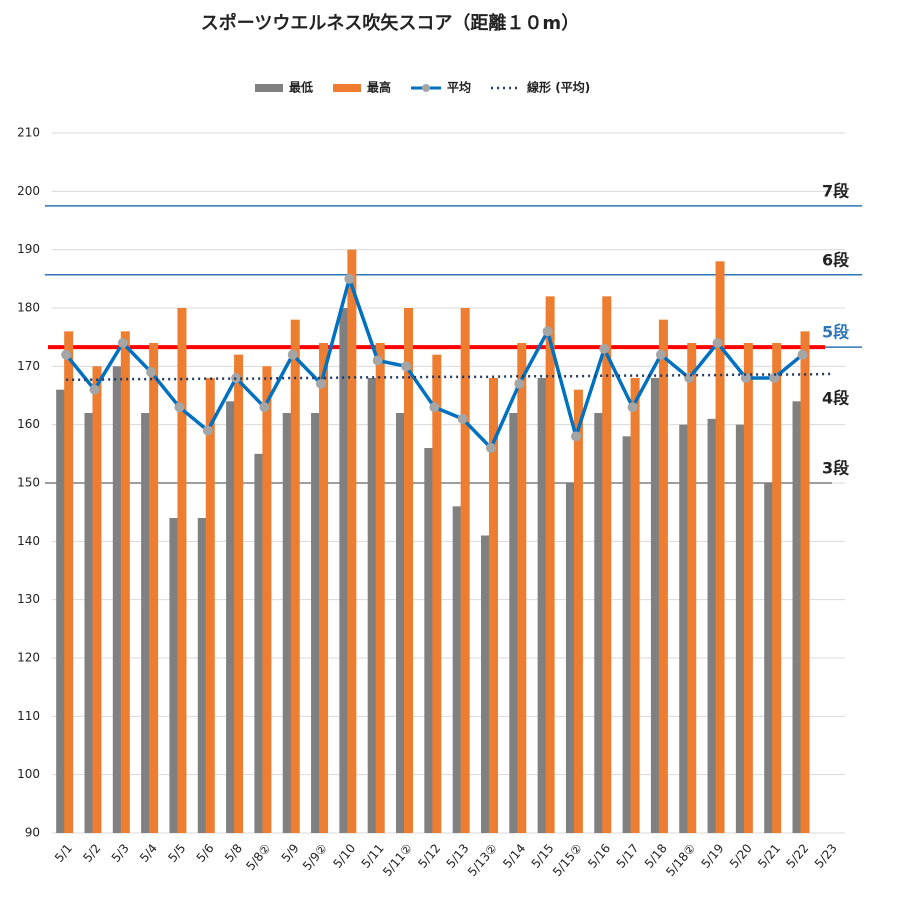 The width and height of the screenshot is (900, 900). What do you see at coordinates (28, 541) in the screenshot?
I see `y-tick-label: 140` at bounding box center [28, 541].